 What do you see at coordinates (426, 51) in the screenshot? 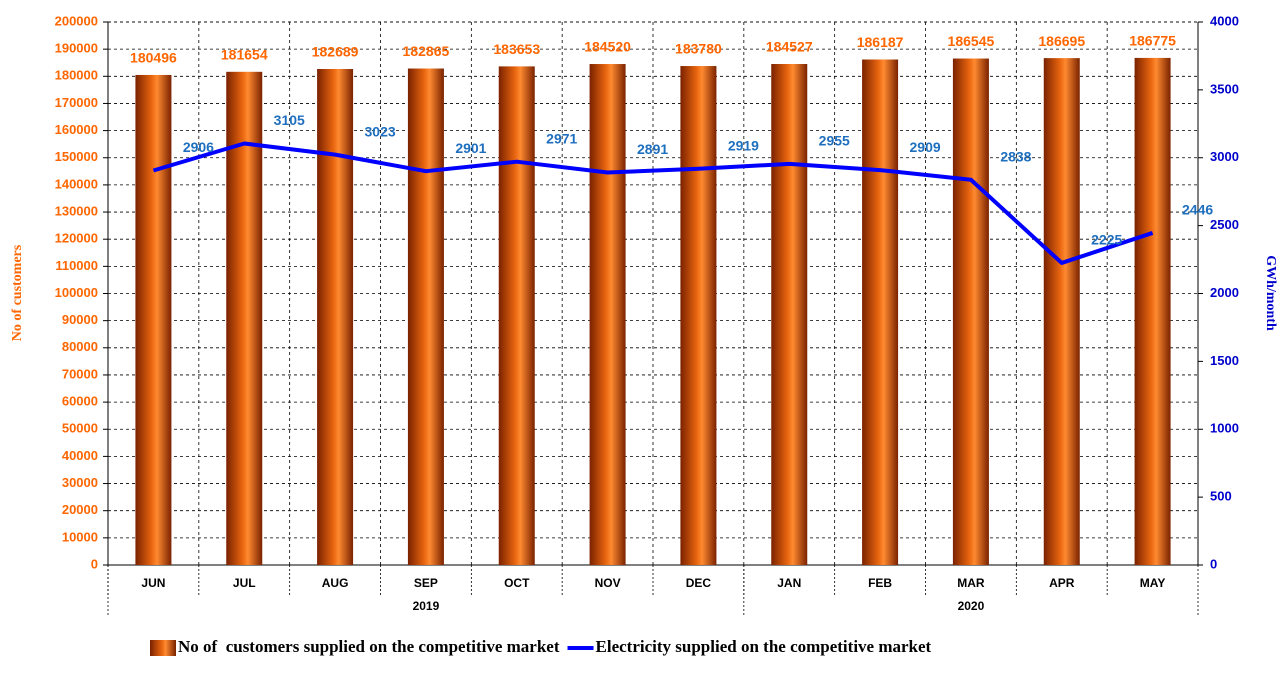
I see `bar-value-label: 182865` at bounding box center [426, 51].